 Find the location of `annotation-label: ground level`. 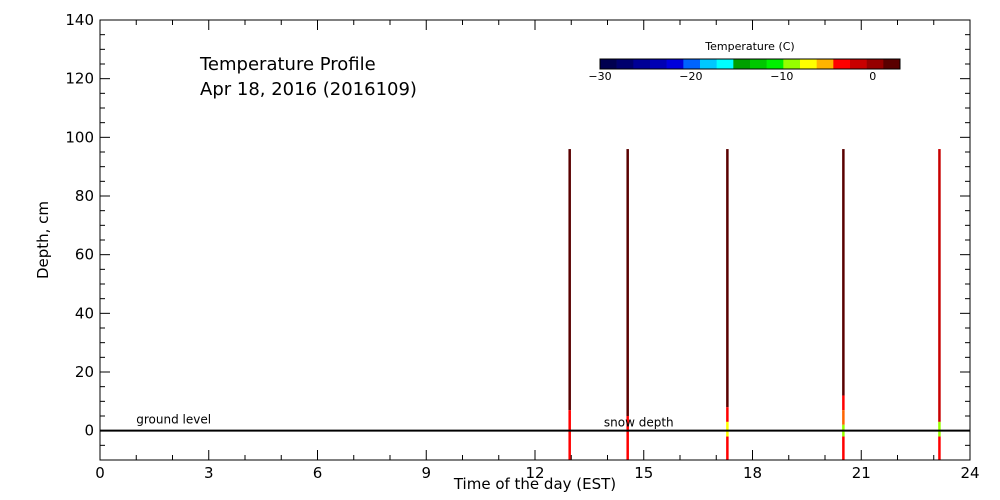

annotation-label: ground level is located at coordinates (173, 419).